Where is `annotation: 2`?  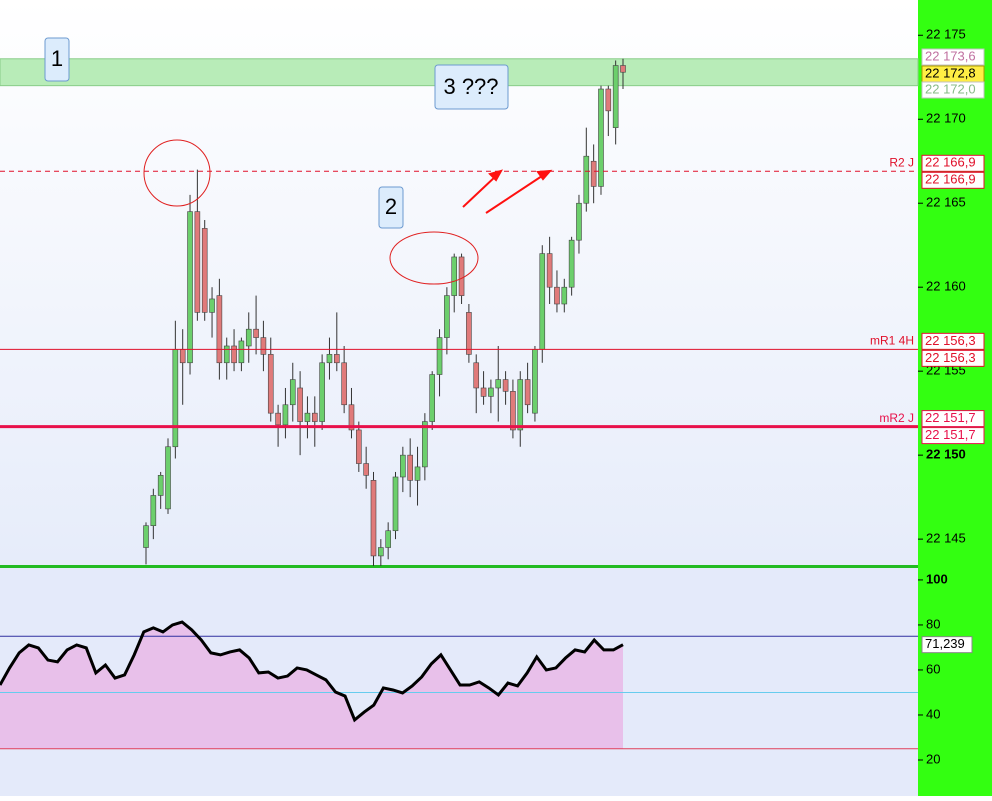 annotation: 2 is located at coordinates (391, 206).